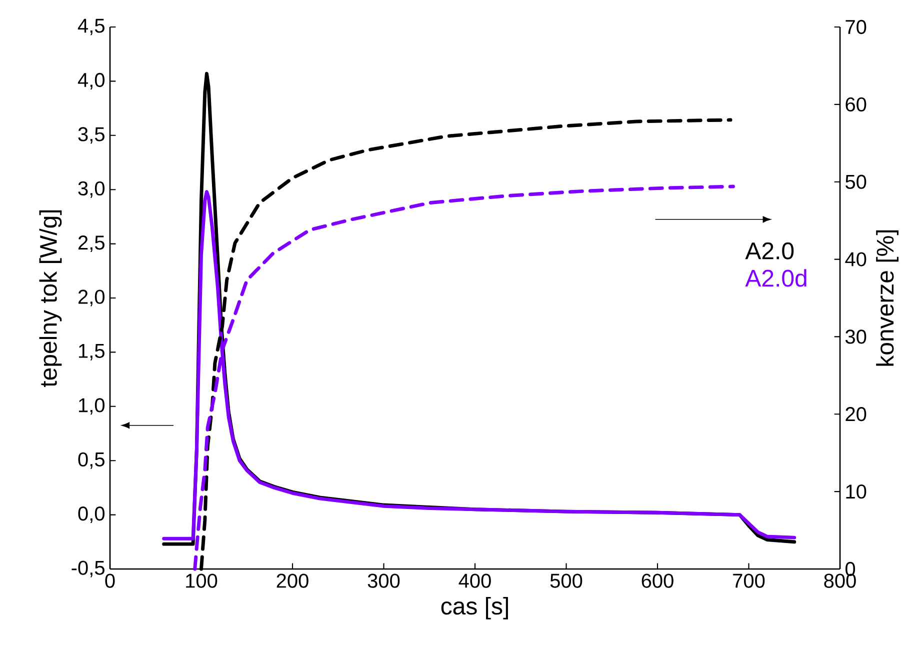 Image resolution: width=921 pixels, height=657 pixels. I want to click on y-tick-label: 1,5, so click(91, 352).